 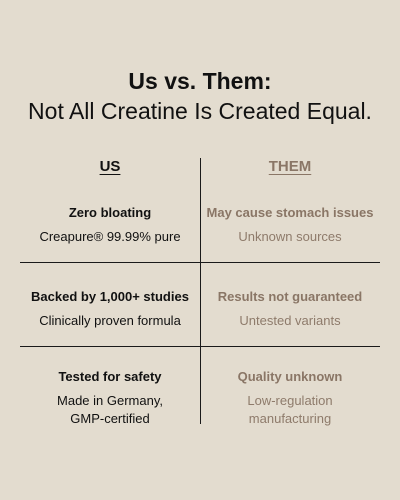 What do you see at coordinates (290, 225) in the screenshot?
I see `them-row-1: May cause stomach issues Unknown sources` at bounding box center [290, 225].